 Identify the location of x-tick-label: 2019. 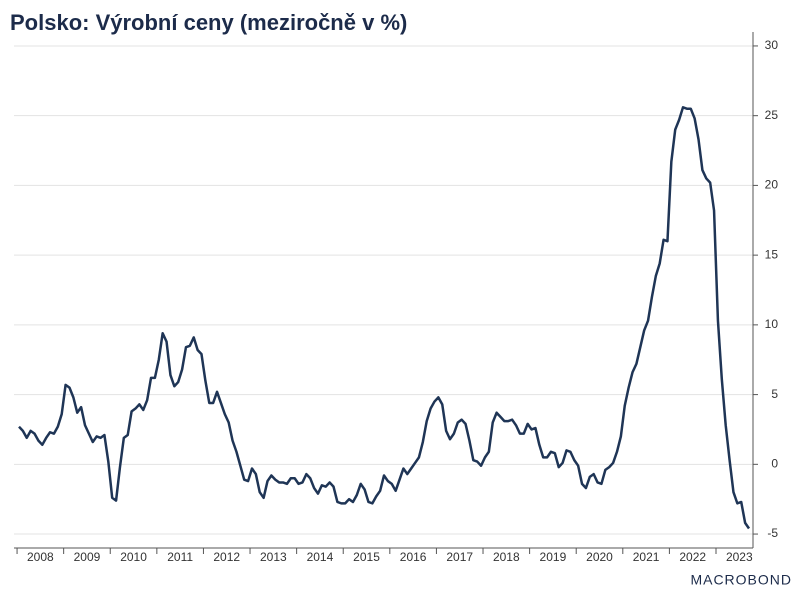
(553, 557).